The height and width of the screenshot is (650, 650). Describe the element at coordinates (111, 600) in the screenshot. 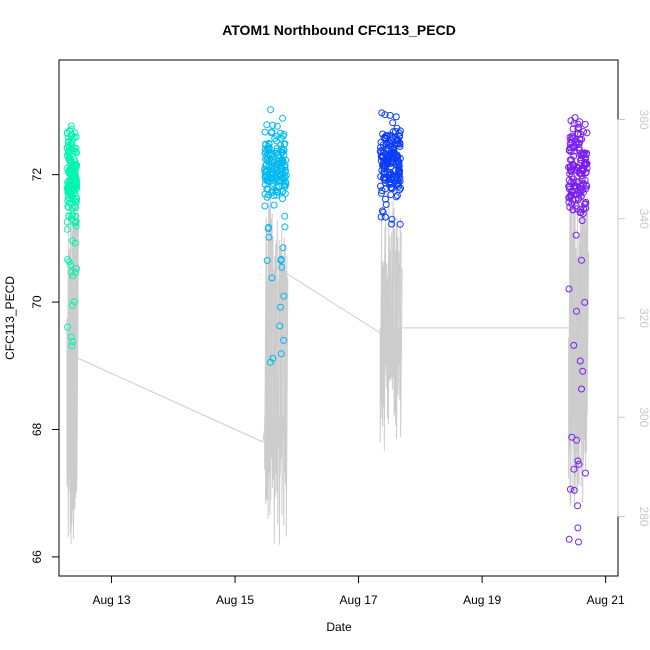

I see `x-tick-label: Aug 13` at that location.